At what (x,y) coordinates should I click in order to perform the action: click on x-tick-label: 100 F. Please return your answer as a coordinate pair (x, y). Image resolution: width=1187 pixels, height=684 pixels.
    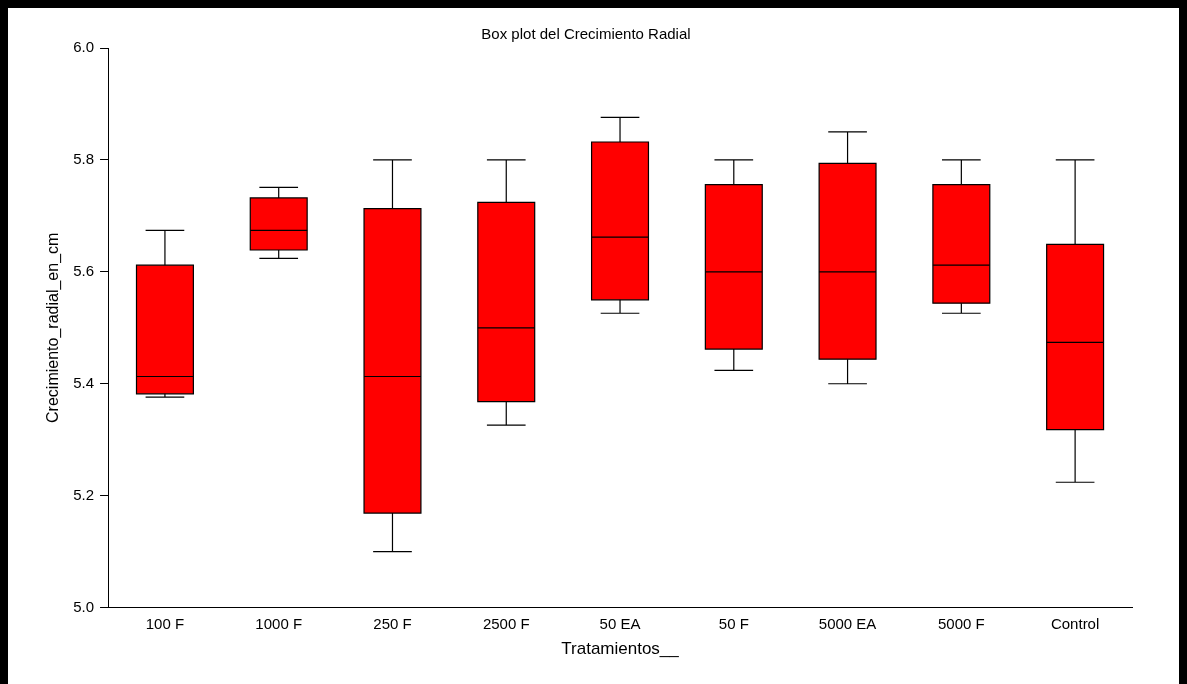
    Looking at the image, I should click on (165, 623).